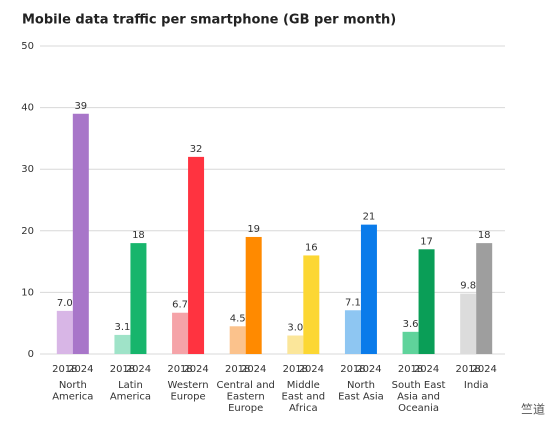 Image resolution: width=554 pixels, height=439 pixels. I want to click on data-label: 32, so click(196, 149).